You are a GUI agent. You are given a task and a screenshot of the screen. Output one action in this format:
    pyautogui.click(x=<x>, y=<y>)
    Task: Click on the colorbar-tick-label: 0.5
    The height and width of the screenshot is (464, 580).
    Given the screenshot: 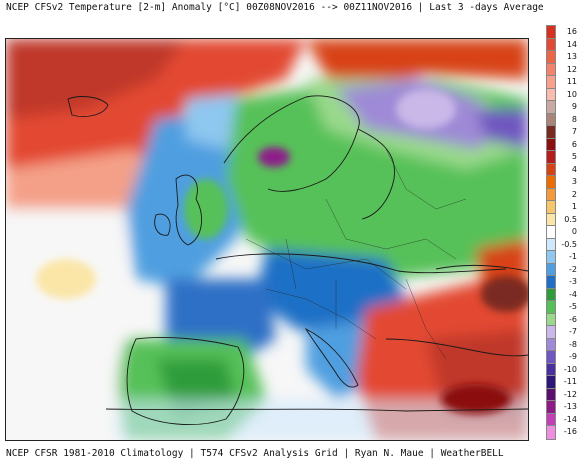 What is the action you would take?
    pyautogui.click(x=570, y=219)
    